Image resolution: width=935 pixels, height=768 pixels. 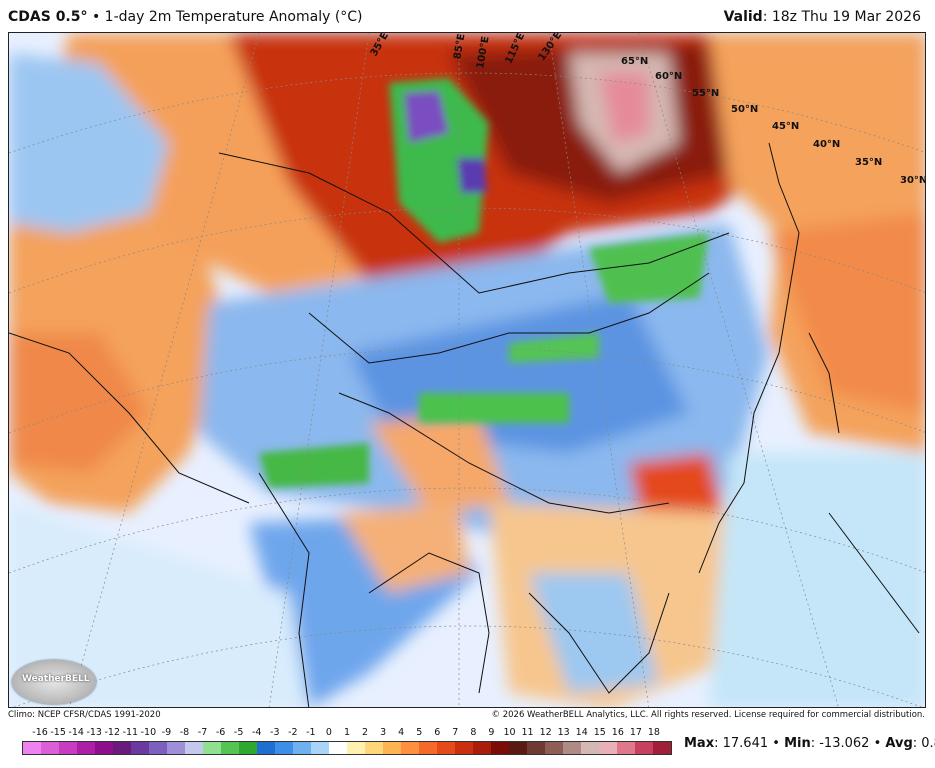 What do you see at coordinates (817, 580) in the screenshot?
I see `anomaly-ocean-east` at bounding box center [817, 580].